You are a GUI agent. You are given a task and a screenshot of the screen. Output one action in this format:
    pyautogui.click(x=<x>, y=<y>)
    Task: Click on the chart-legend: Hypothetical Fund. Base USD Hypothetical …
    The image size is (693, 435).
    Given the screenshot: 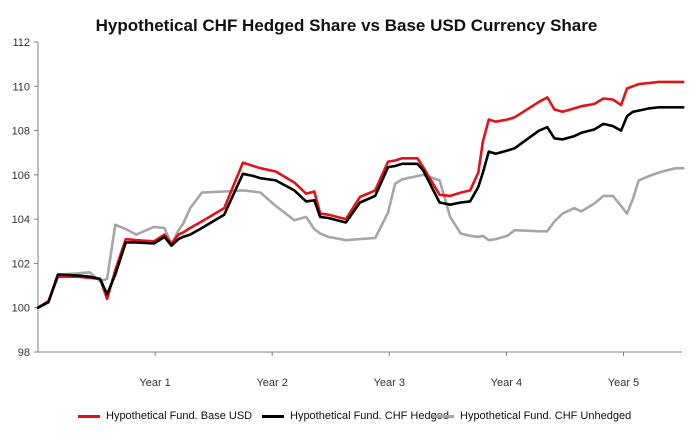 What is the action you would take?
    pyautogui.click(x=346, y=420)
    